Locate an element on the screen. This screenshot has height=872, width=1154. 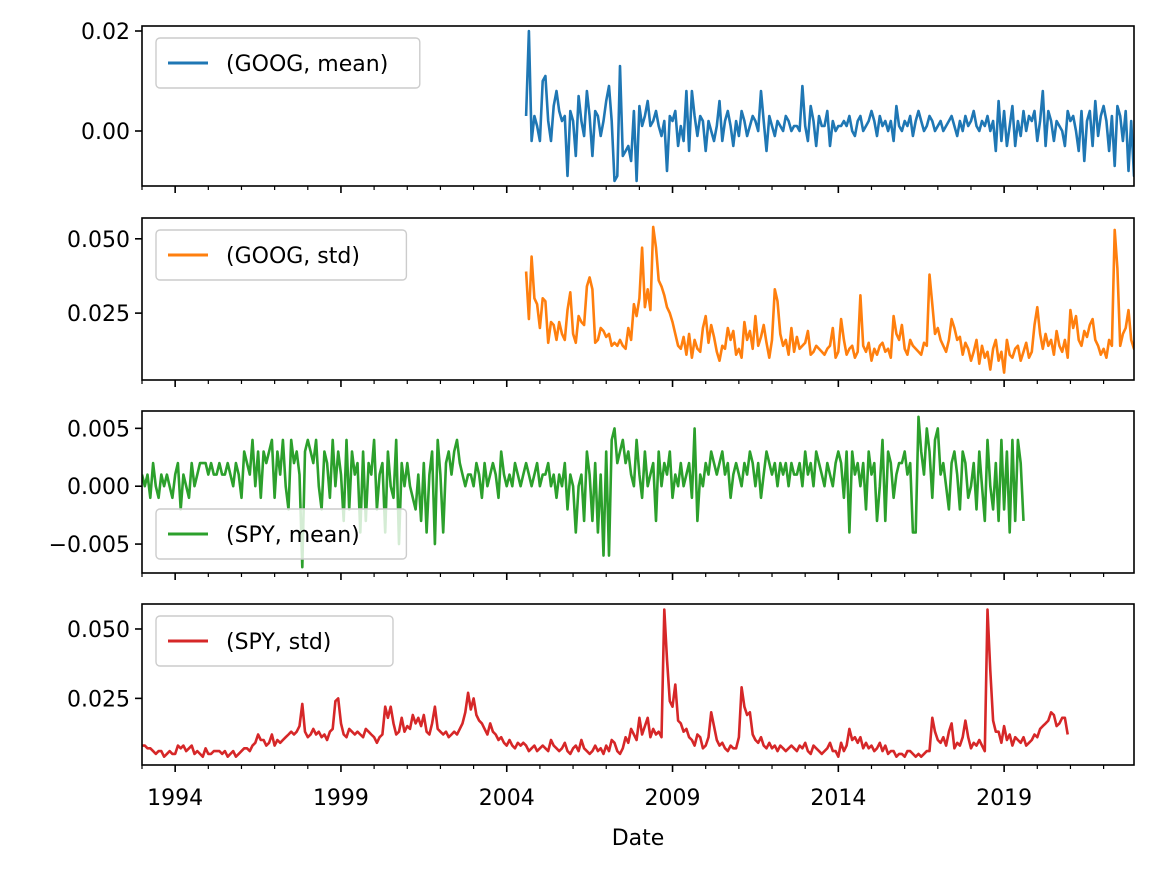
legend-label: (GOOG, mean) is located at coordinates (307, 64).